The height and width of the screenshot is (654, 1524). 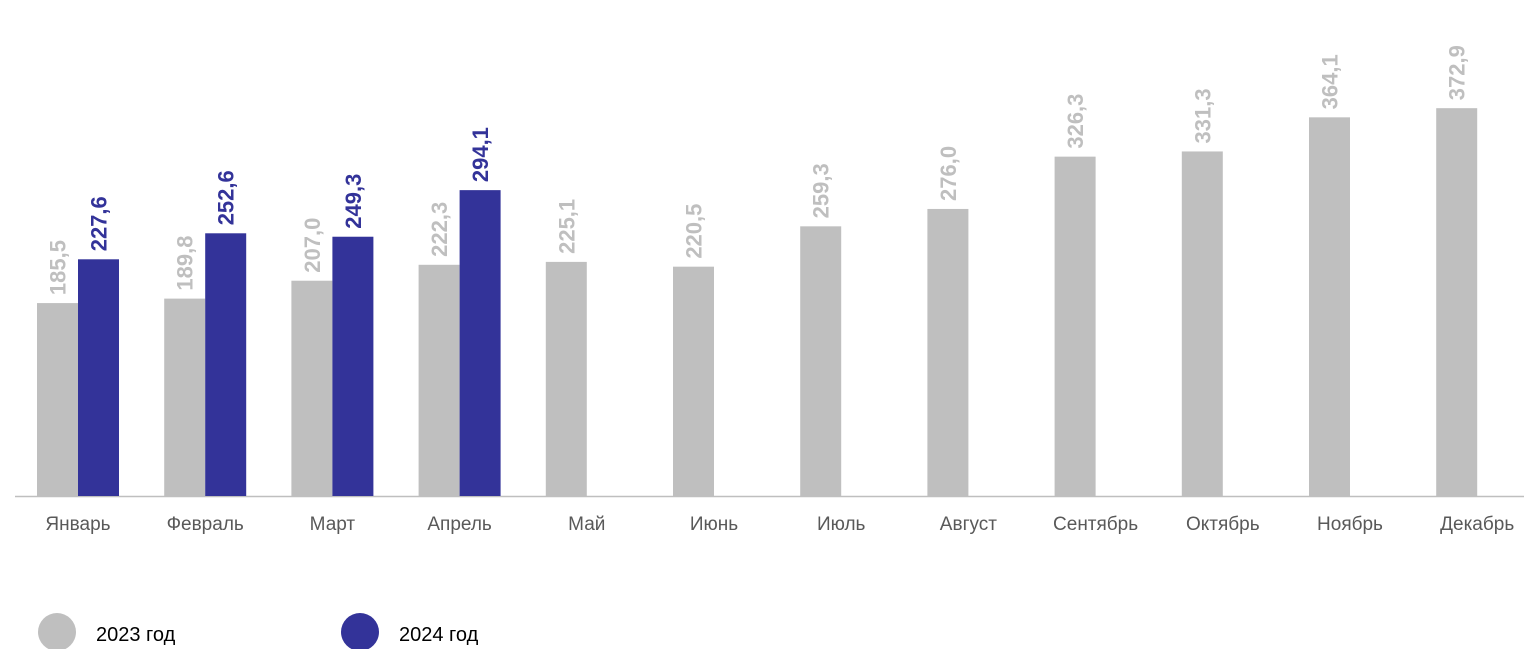 I want to click on value-label: 222,3, so click(x=439, y=229).